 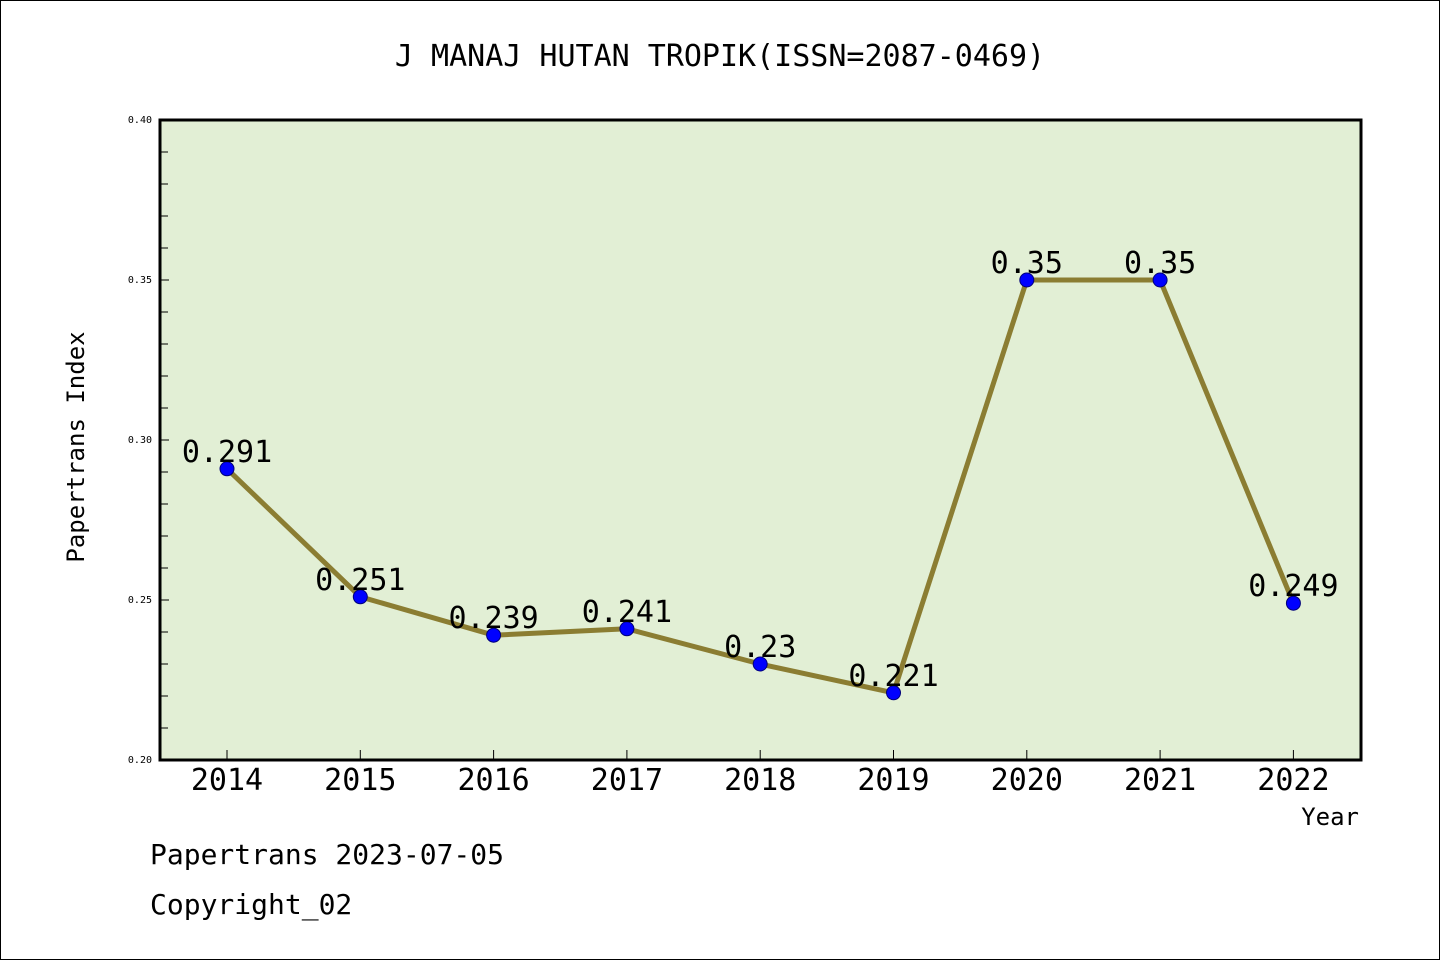 What do you see at coordinates (76, 446) in the screenshot?
I see `y-axis-label: Papertrans Index` at bounding box center [76, 446].